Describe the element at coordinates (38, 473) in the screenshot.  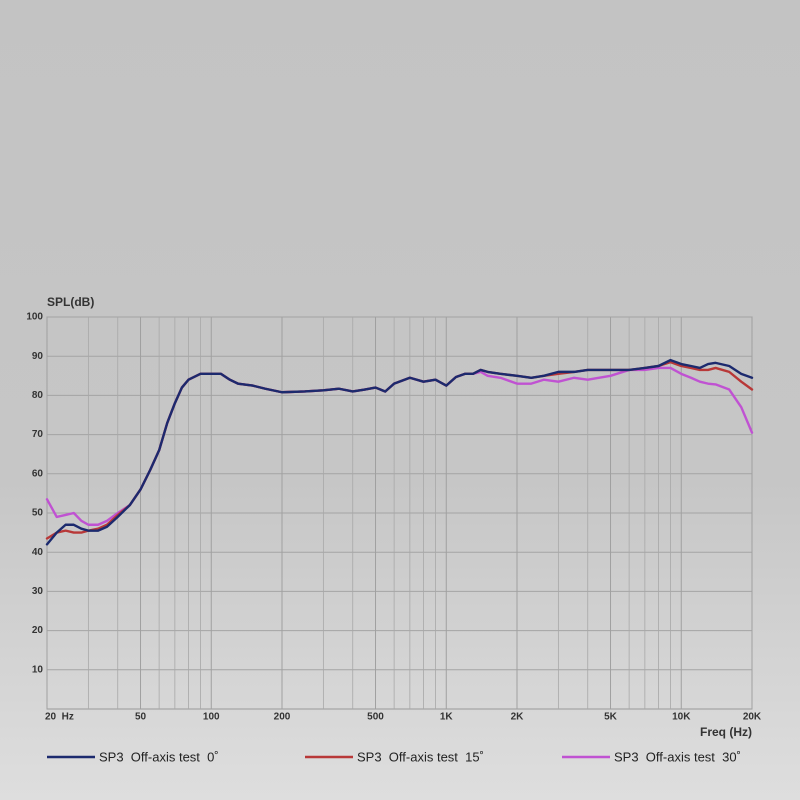
I see `y-tick-label: 60` at that location.